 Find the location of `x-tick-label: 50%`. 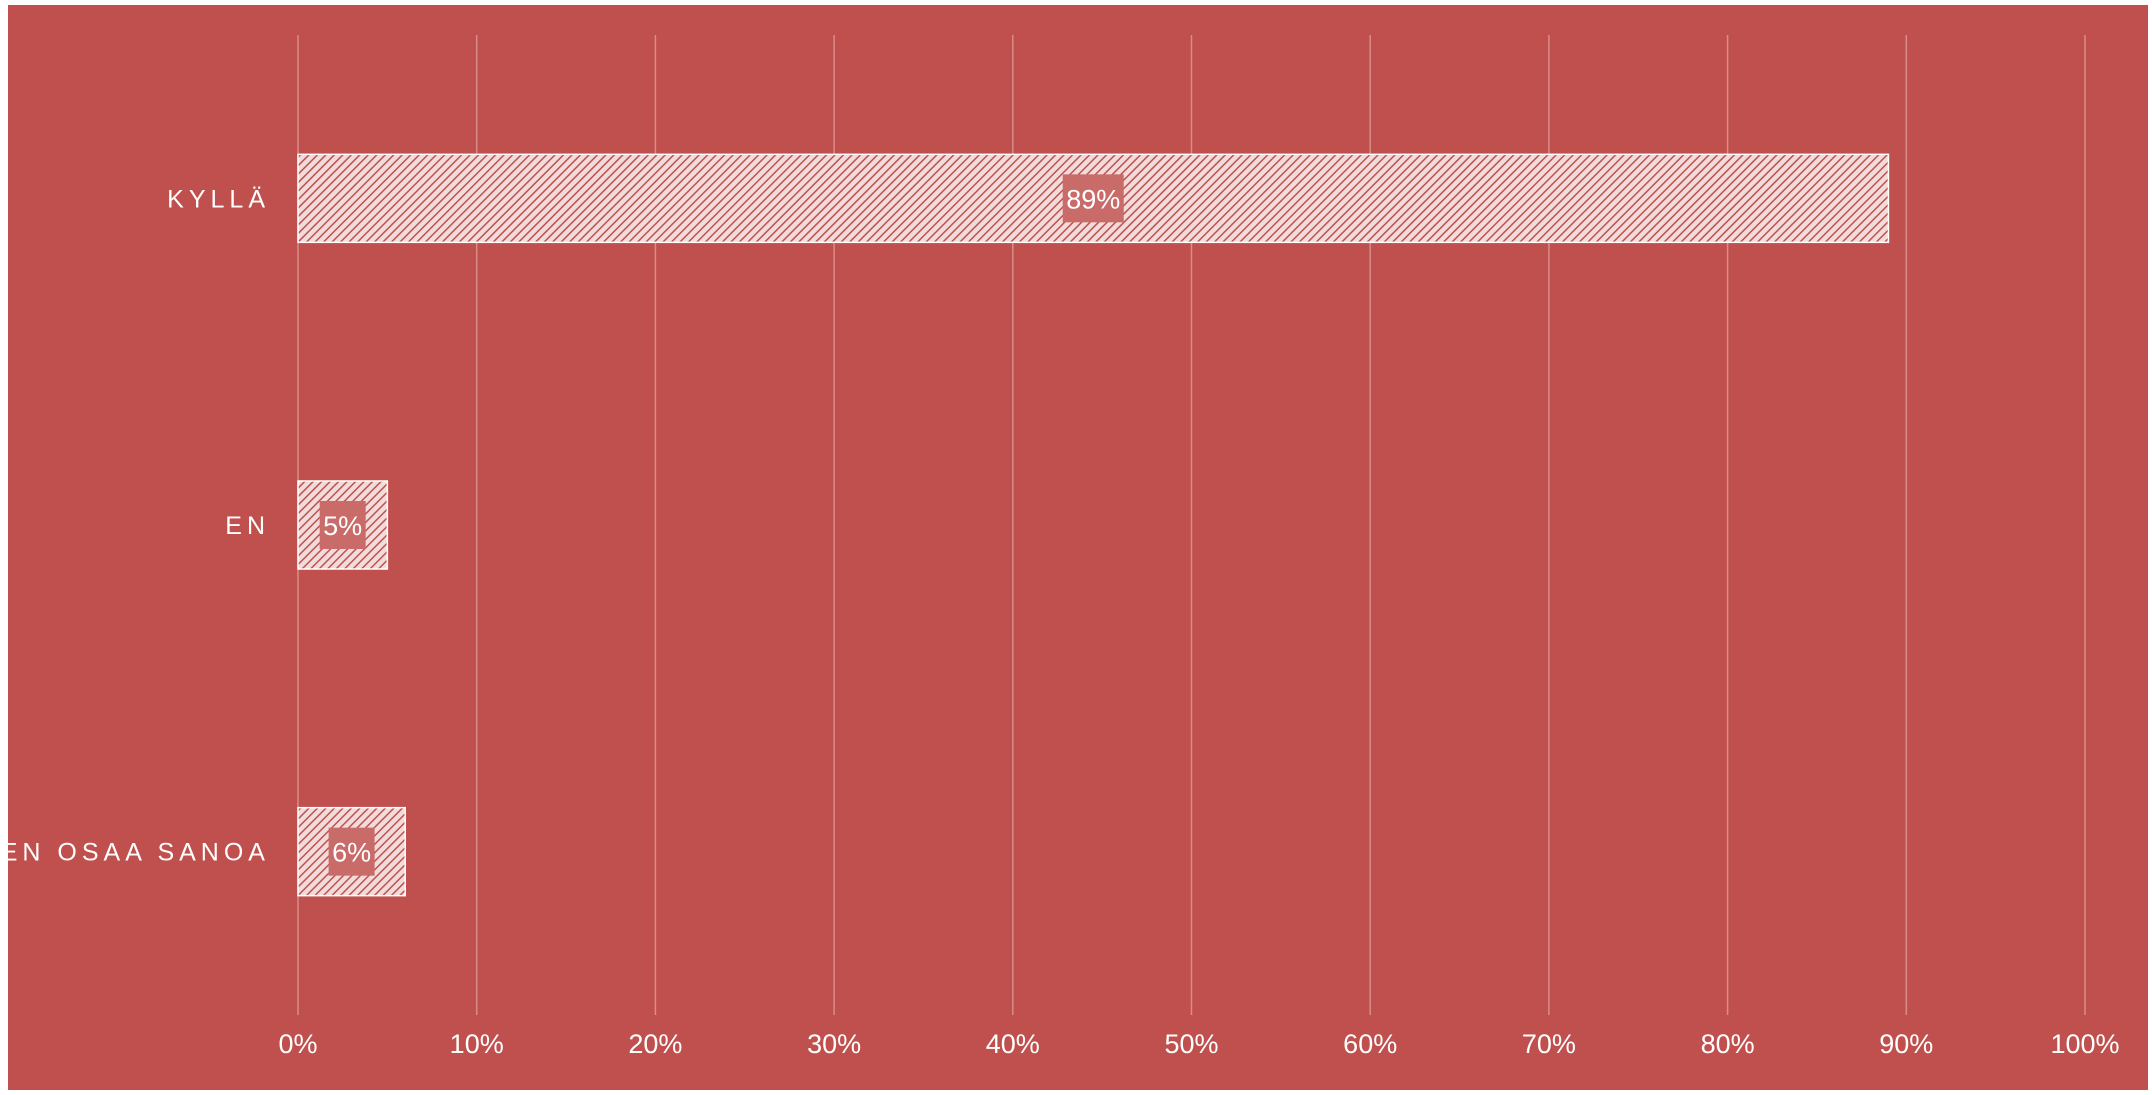

x-tick-label: 50% is located at coordinates (1191, 1044).